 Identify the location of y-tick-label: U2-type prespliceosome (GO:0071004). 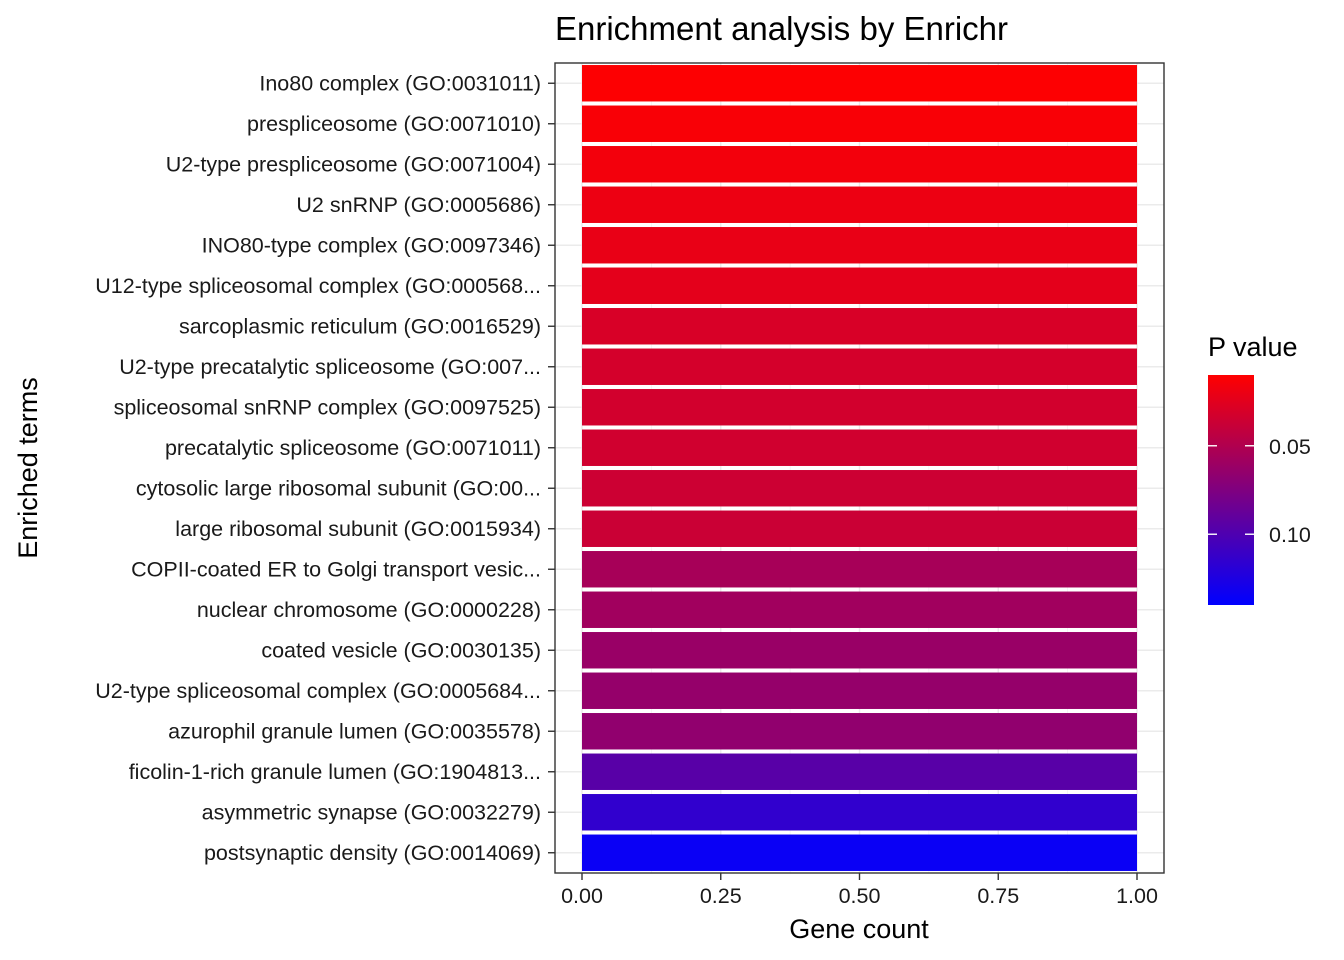
(353, 164).